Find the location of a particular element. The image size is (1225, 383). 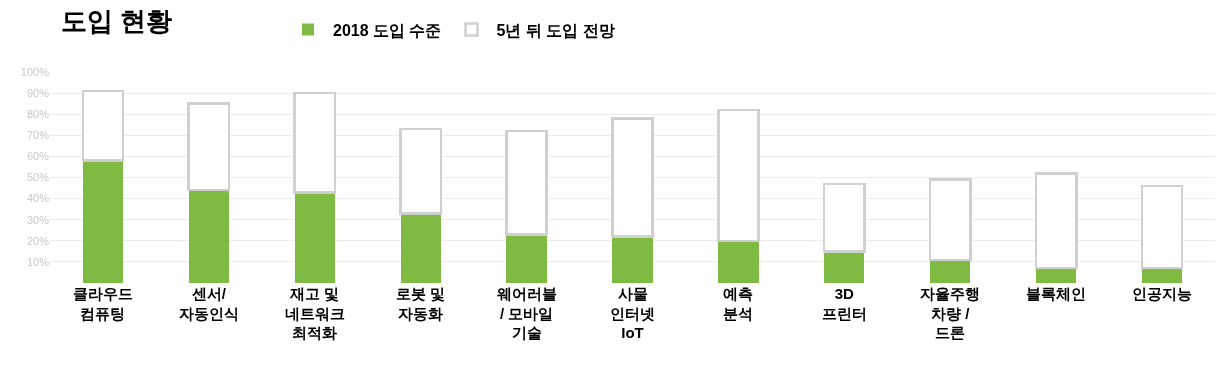

x-tick-label: 자율주행 차량 / 드론 is located at coordinates (950, 313).